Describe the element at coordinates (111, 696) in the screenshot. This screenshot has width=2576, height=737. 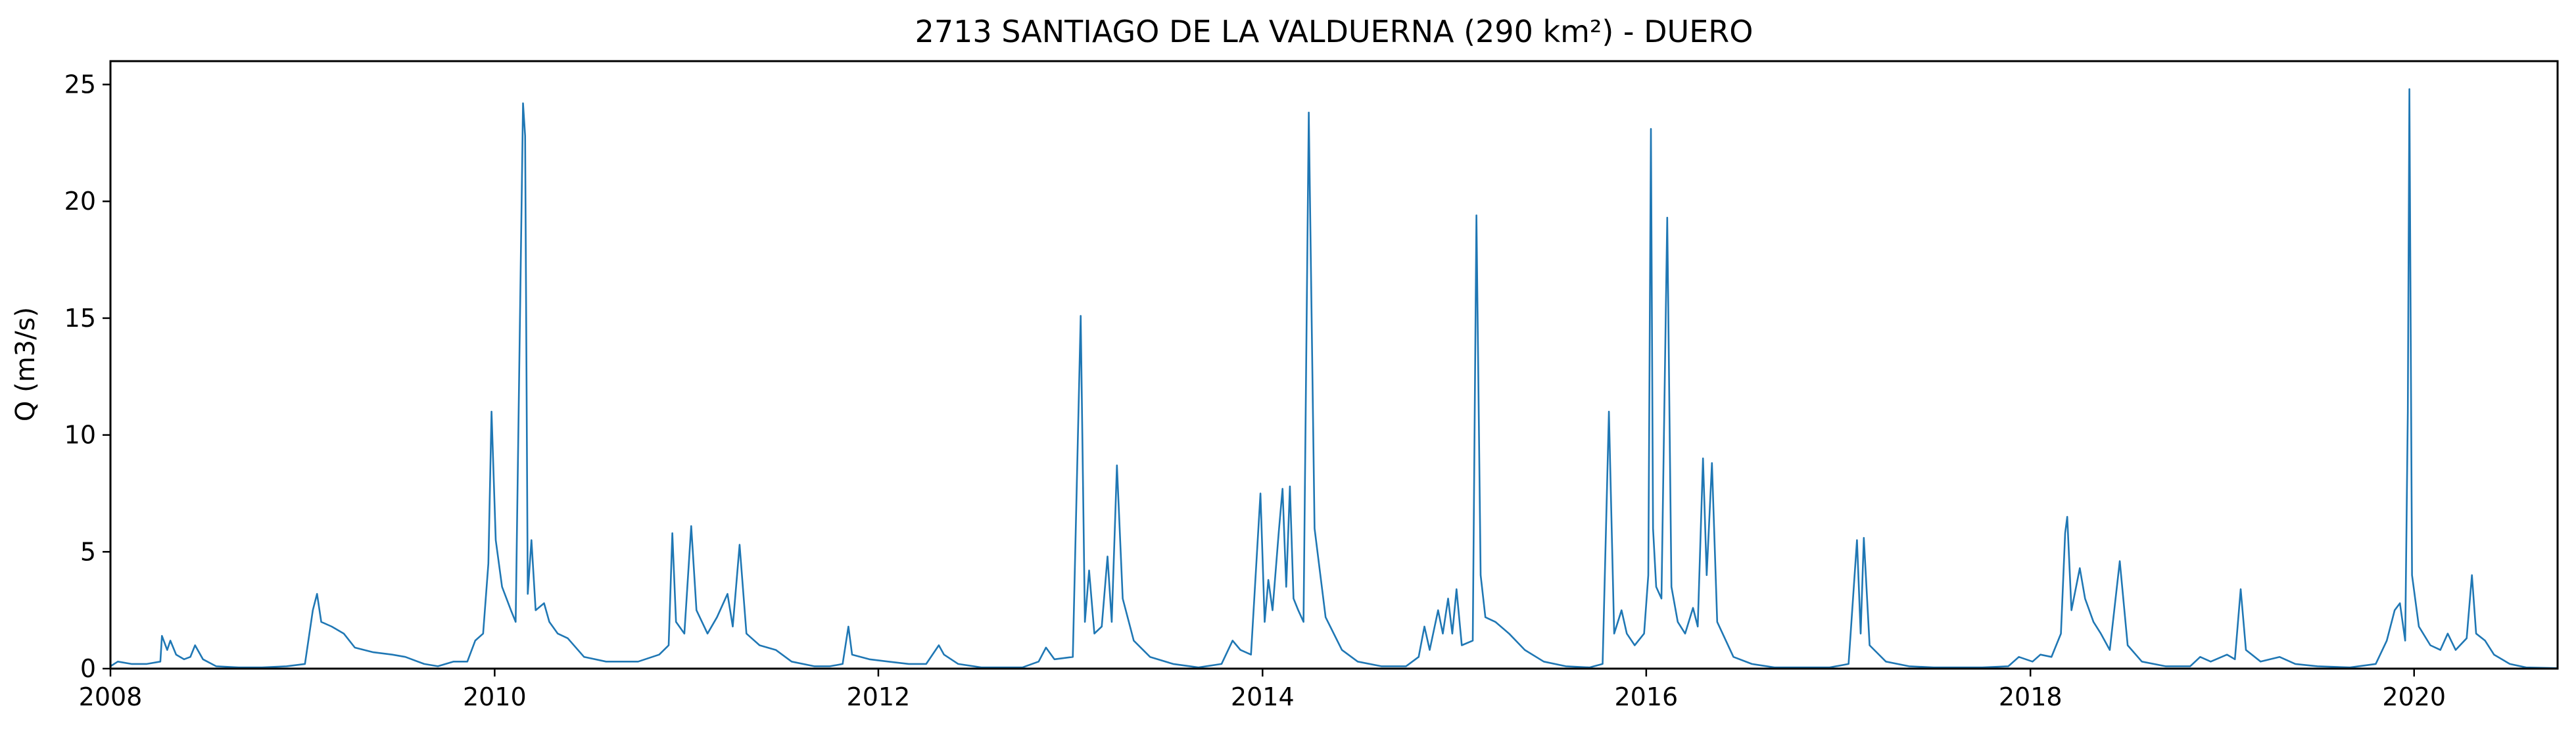
I see `x-tick-label-2008: 2008` at that location.